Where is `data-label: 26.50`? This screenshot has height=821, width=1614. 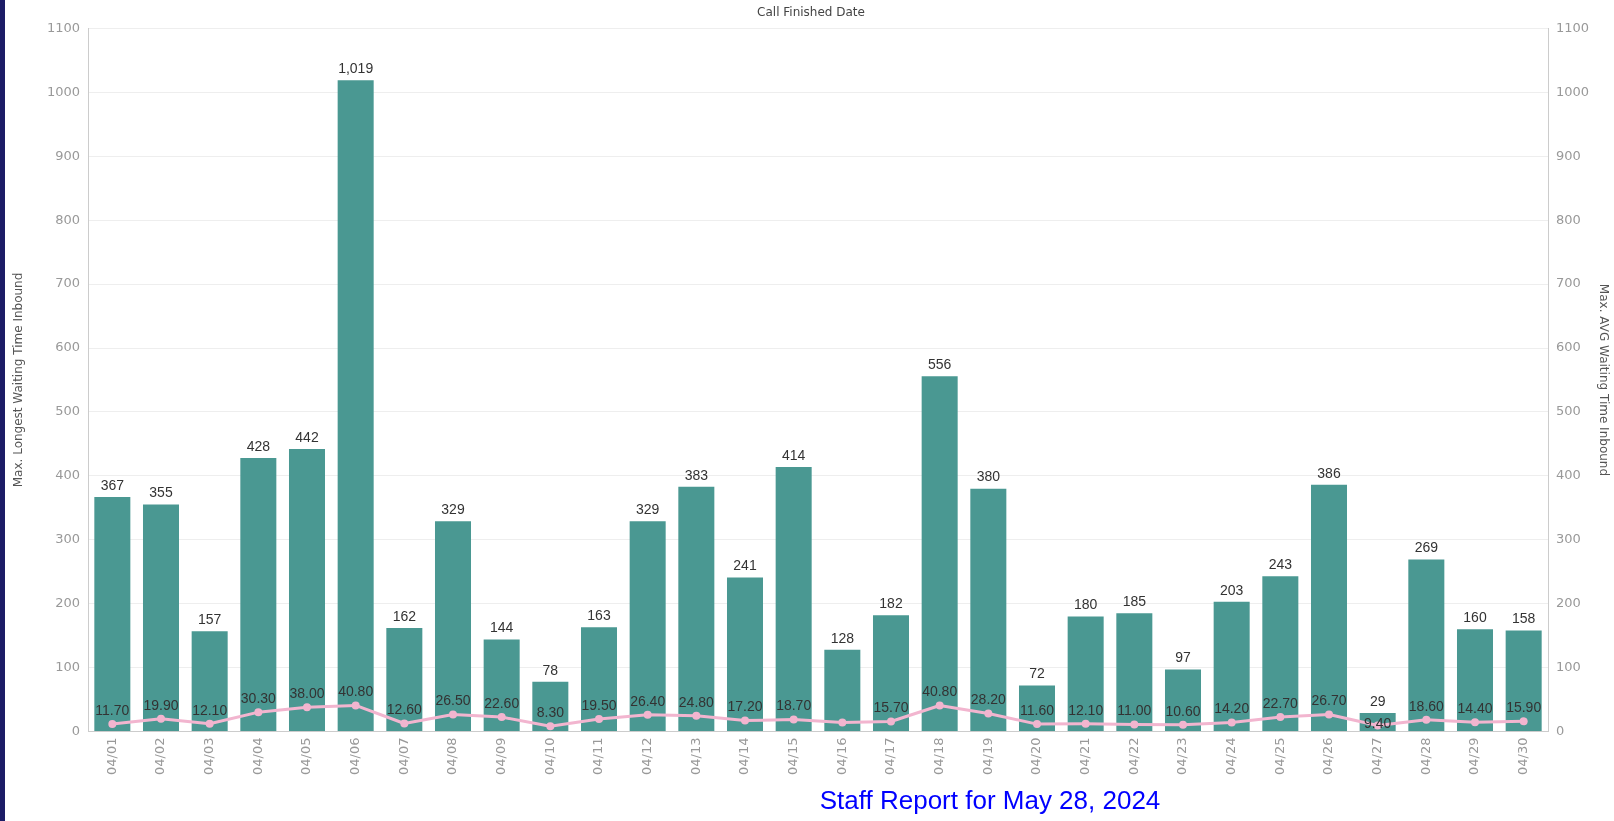 data-label: 26.50 is located at coordinates (453, 700).